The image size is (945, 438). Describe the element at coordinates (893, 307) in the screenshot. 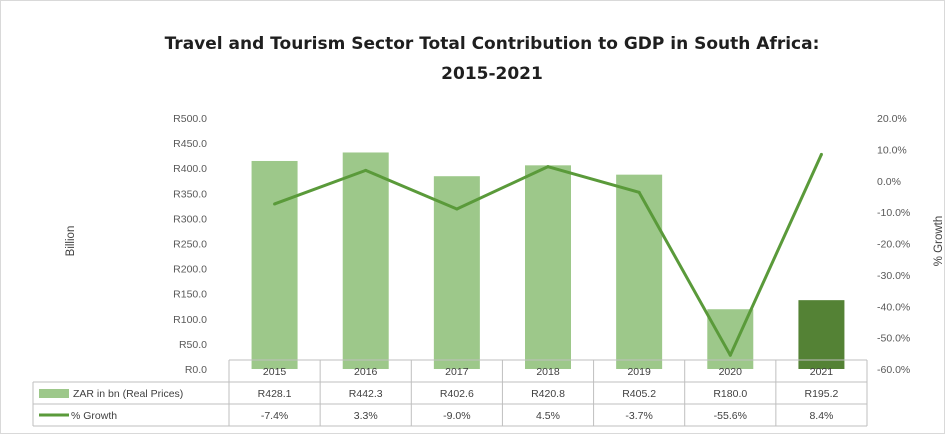

I see `y2-tick-label: -40.0%` at that location.